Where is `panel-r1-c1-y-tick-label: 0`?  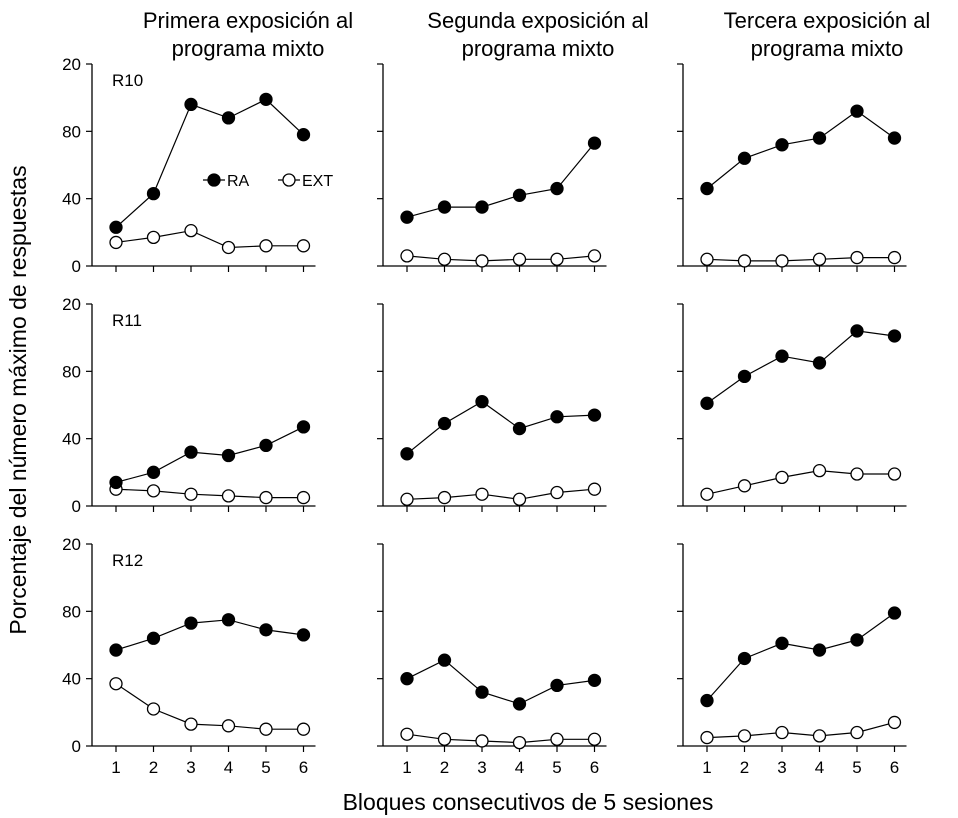
panel-r1-c1-y-tick-label: 0 is located at coordinates (76, 266).